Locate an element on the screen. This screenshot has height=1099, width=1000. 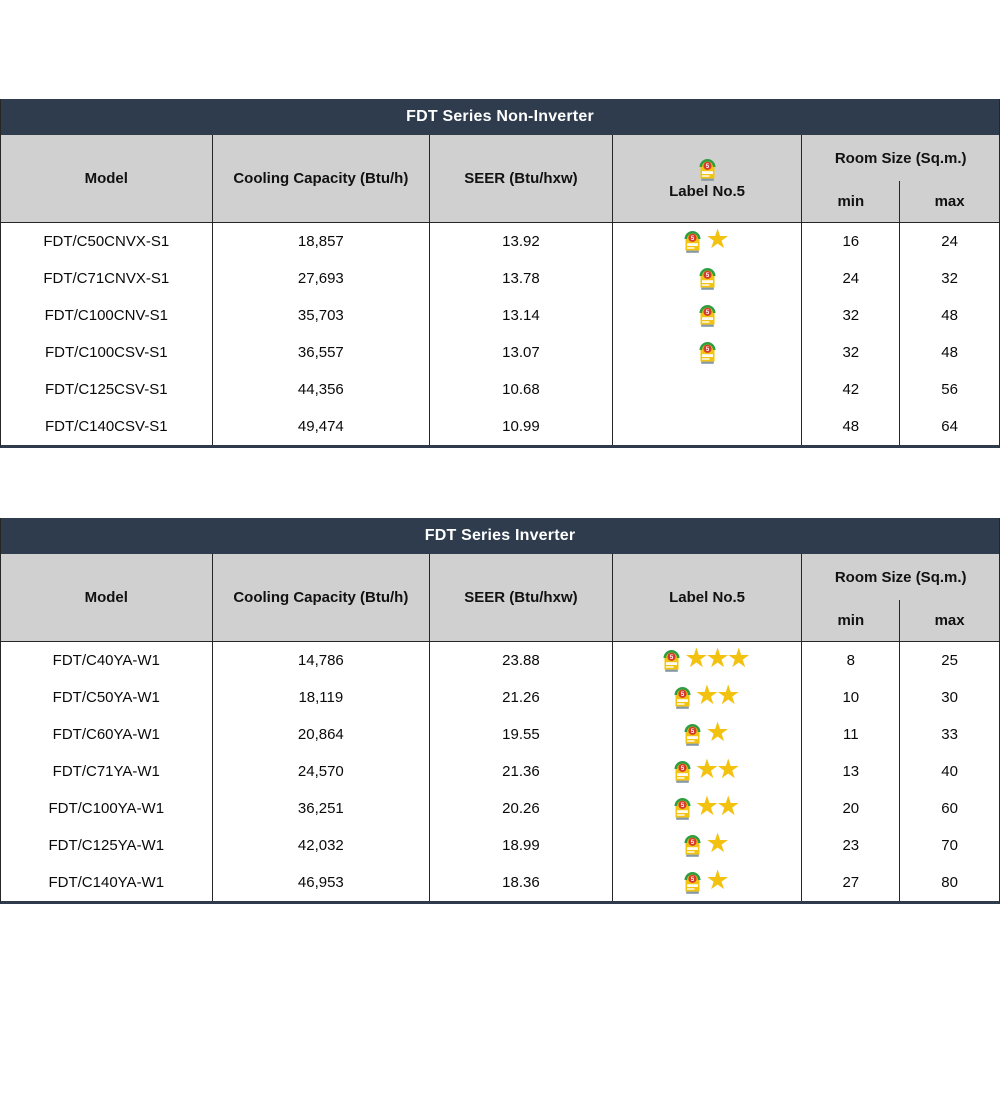
cooling-capacity-cell: 18,119 is located at coordinates (322, 697).